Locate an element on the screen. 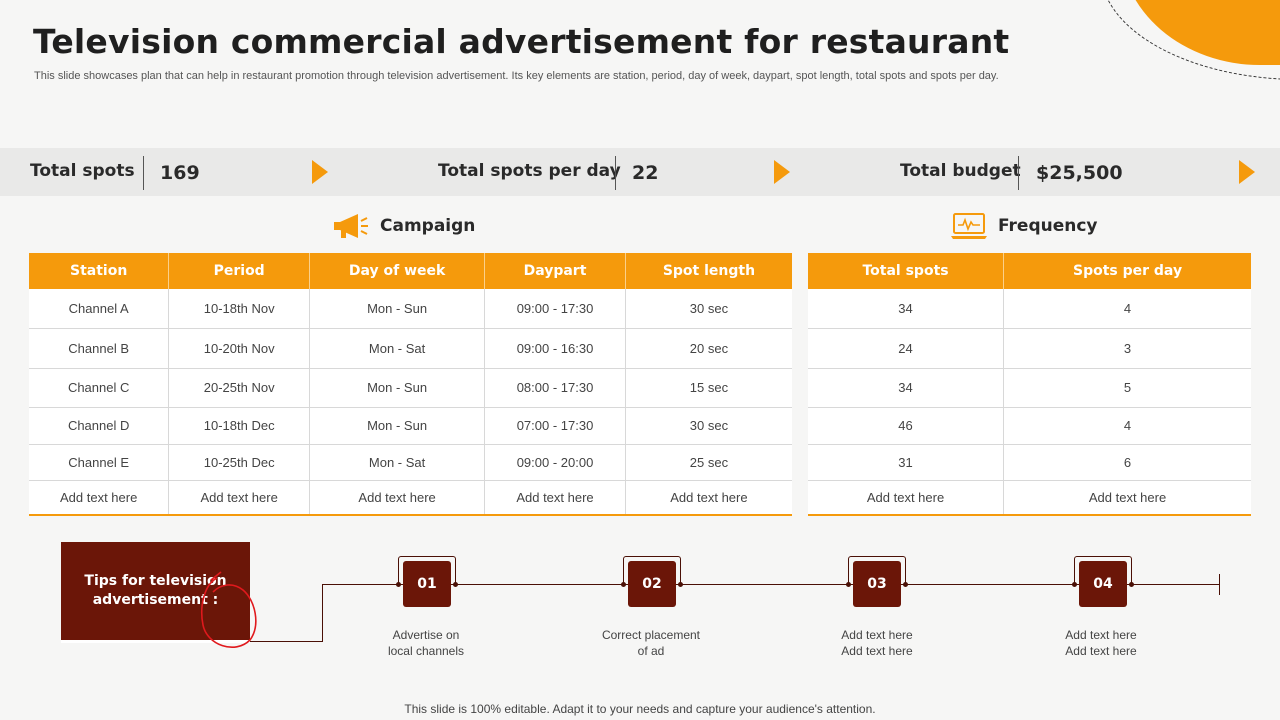 The image size is (1280, 720). table-cell: 20 sec is located at coordinates (708, 348).